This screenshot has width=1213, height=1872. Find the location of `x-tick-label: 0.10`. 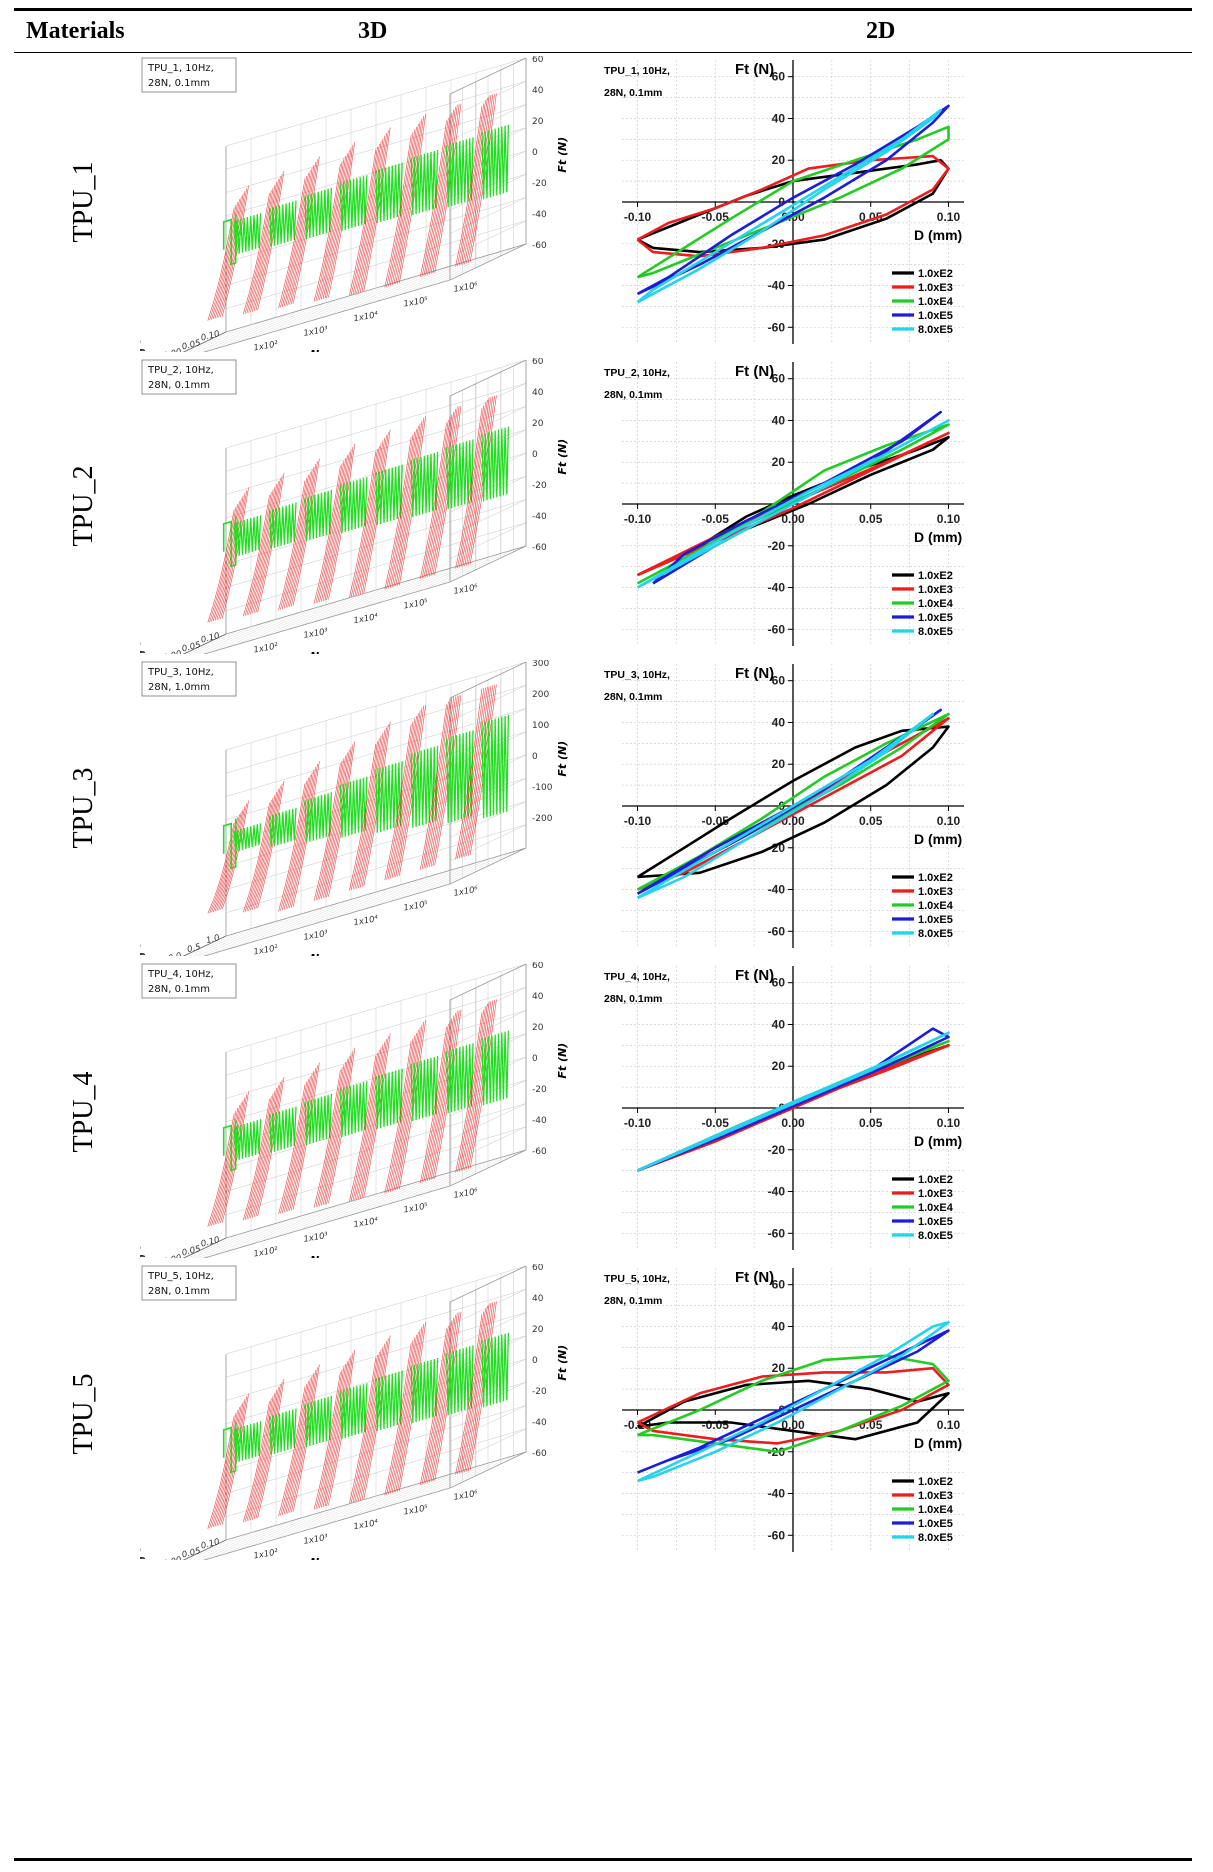

x-tick-label: 0.10 is located at coordinates (949, 821).